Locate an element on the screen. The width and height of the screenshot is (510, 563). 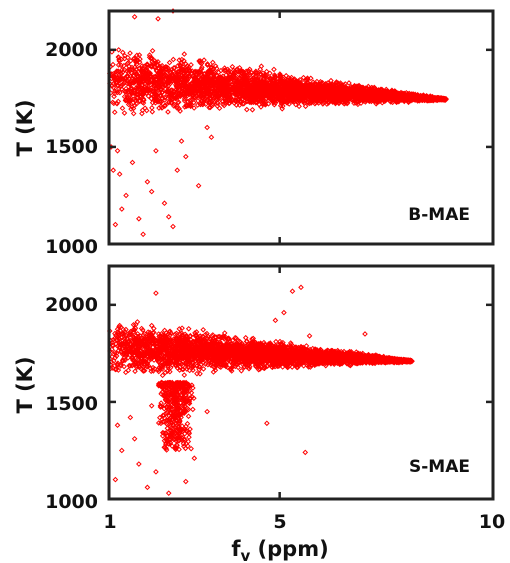
panel-top-ytick-label-2000: 2000 is located at coordinates (71, 50).